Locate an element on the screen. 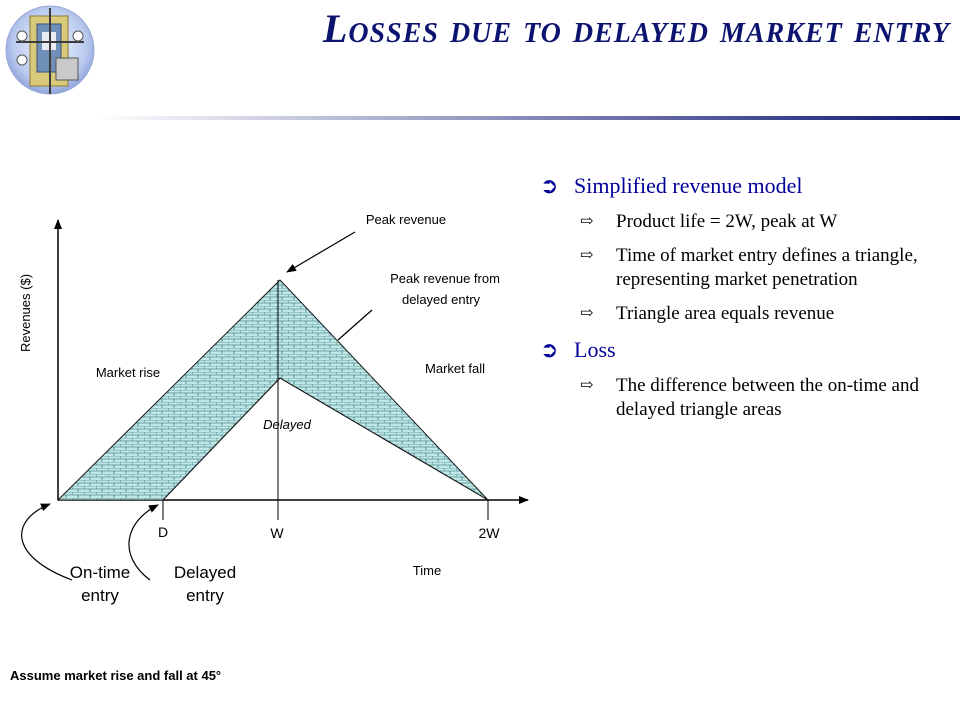  subbullet-label: Product life = 2W, peak at W is located at coordinates (727, 221).